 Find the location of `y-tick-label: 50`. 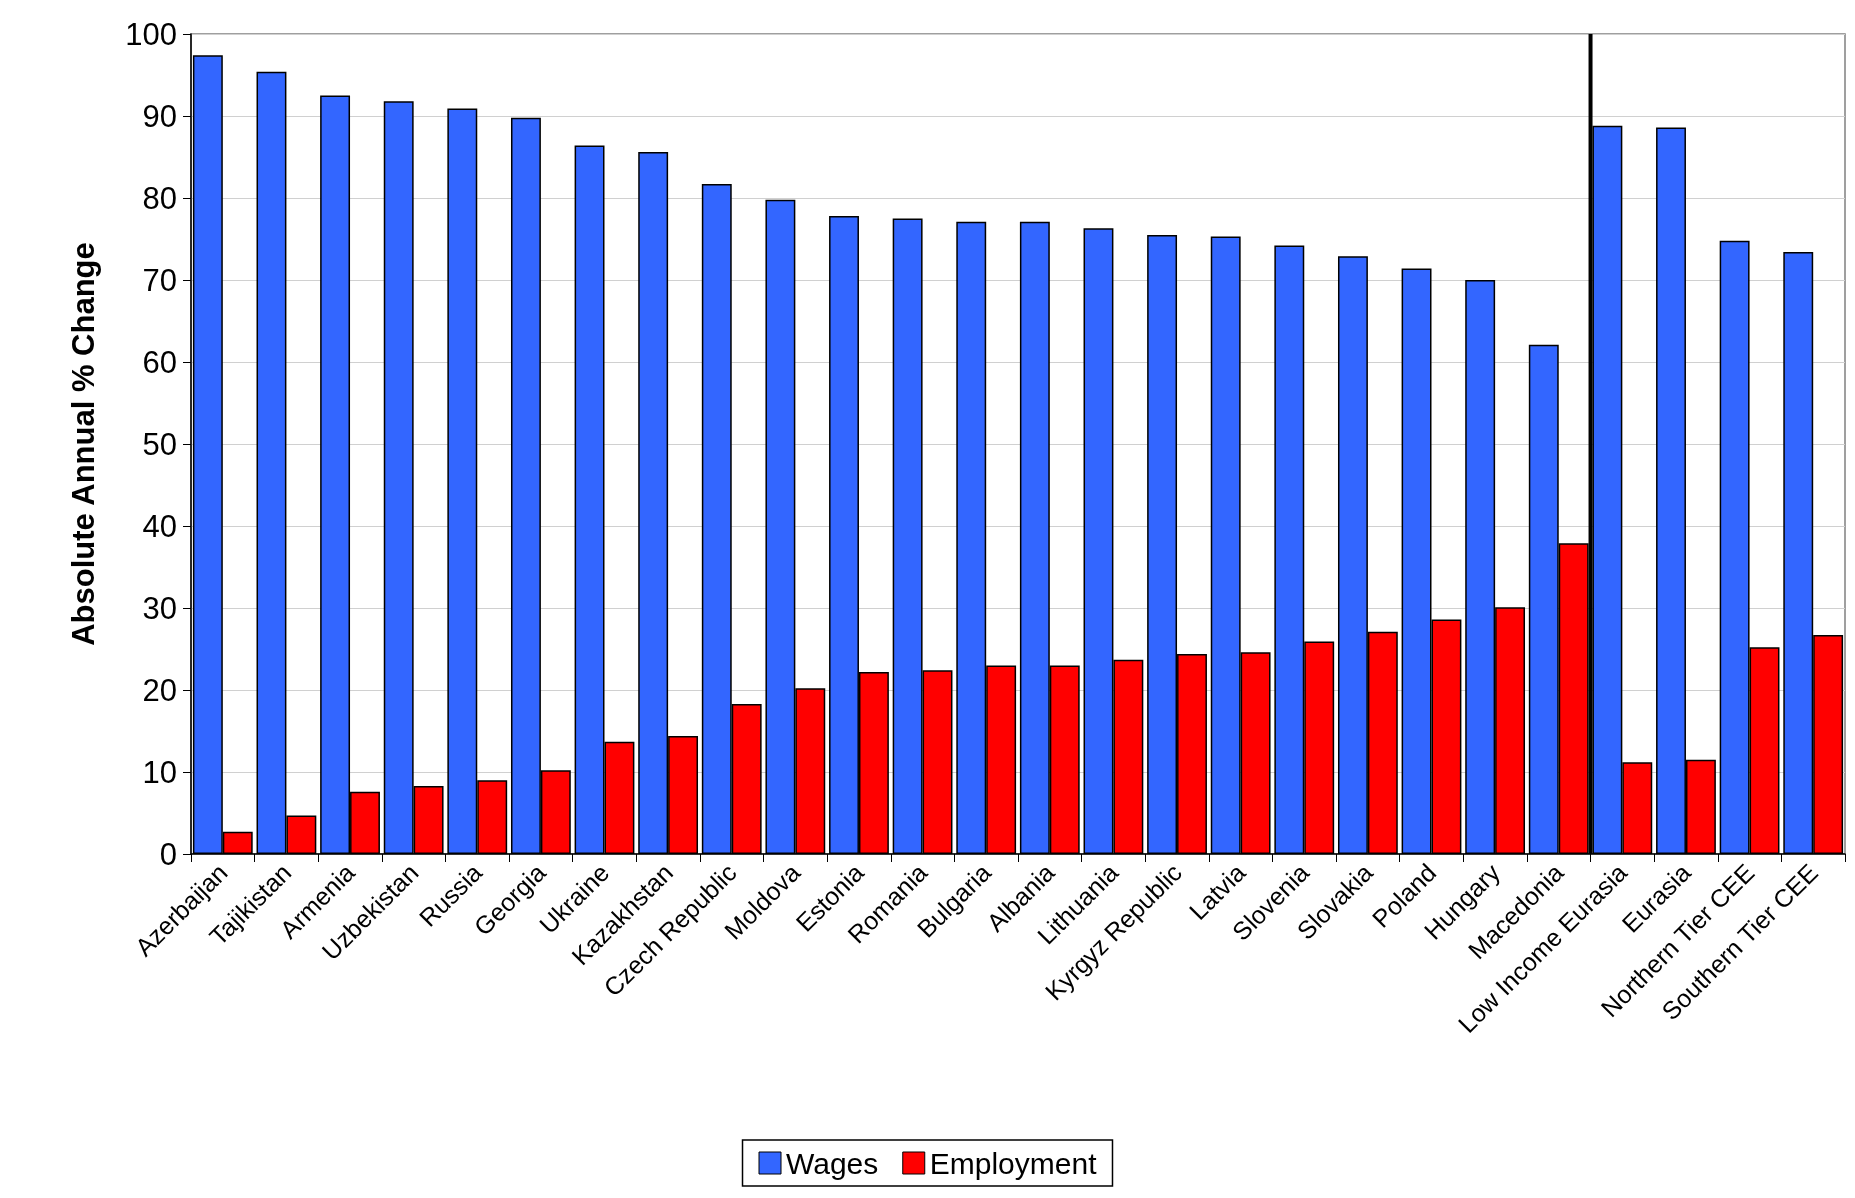

y-tick-label: 50 is located at coordinates (159, 444).